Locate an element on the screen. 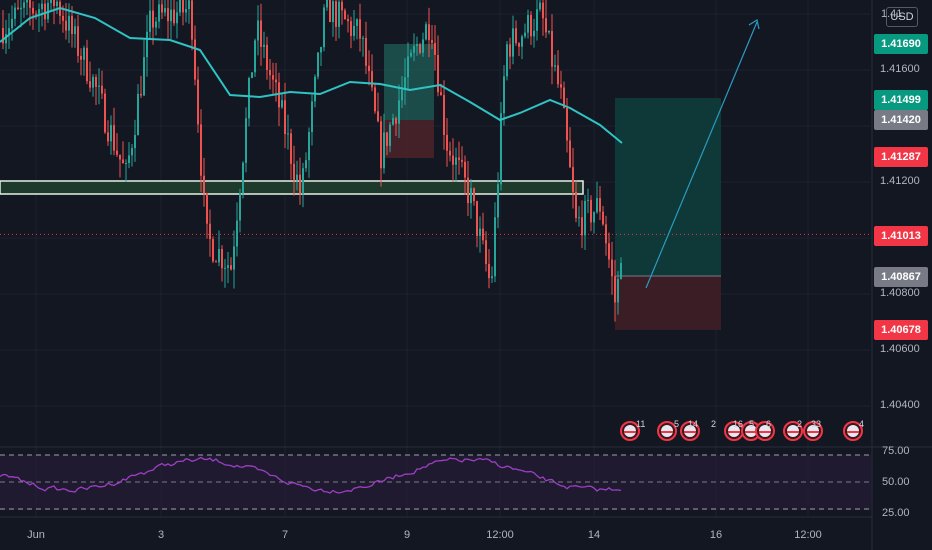 Image resolution: width=932 pixels, height=550 pixels. event-count: 2 is located at coordinates (714, 424).